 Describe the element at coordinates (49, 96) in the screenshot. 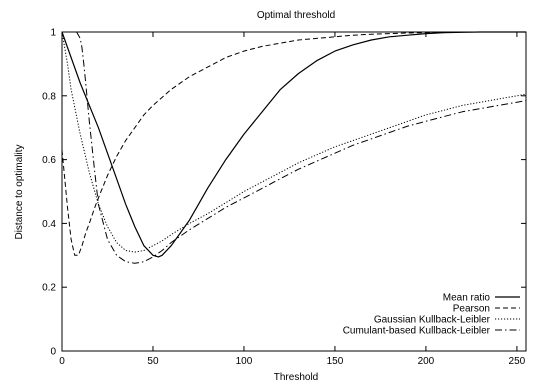

I see `y-tick-label: 0.8` at that location.